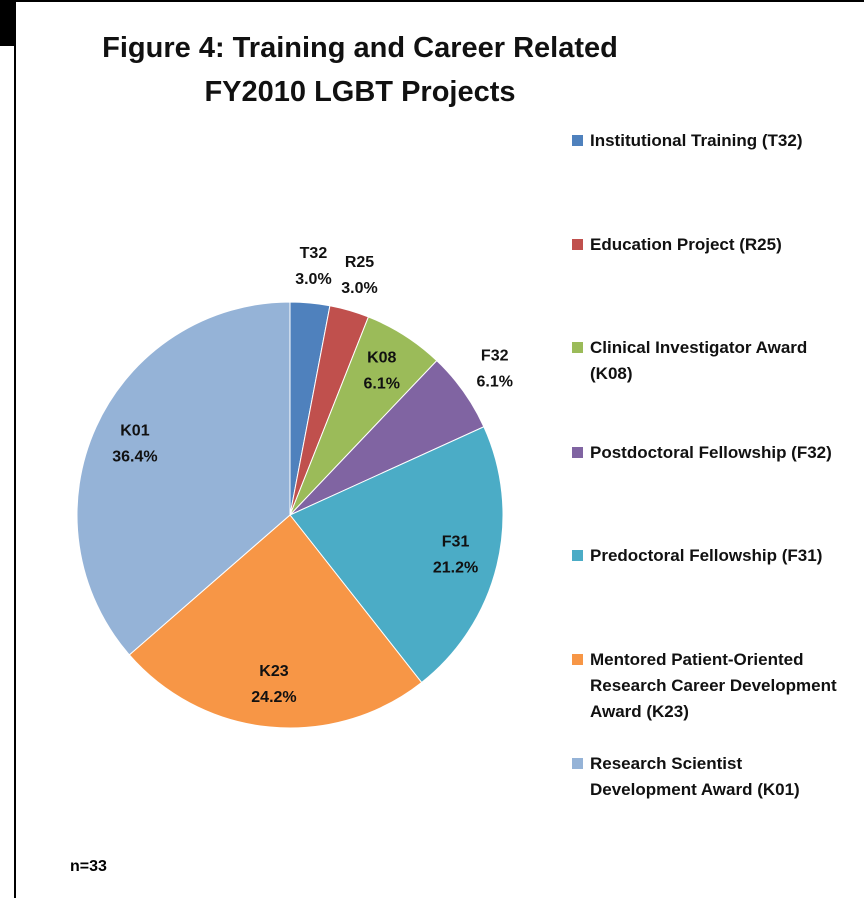 This screenshot has width=864, height=898. I want to click on slice-label: F31, so click(456, 542).